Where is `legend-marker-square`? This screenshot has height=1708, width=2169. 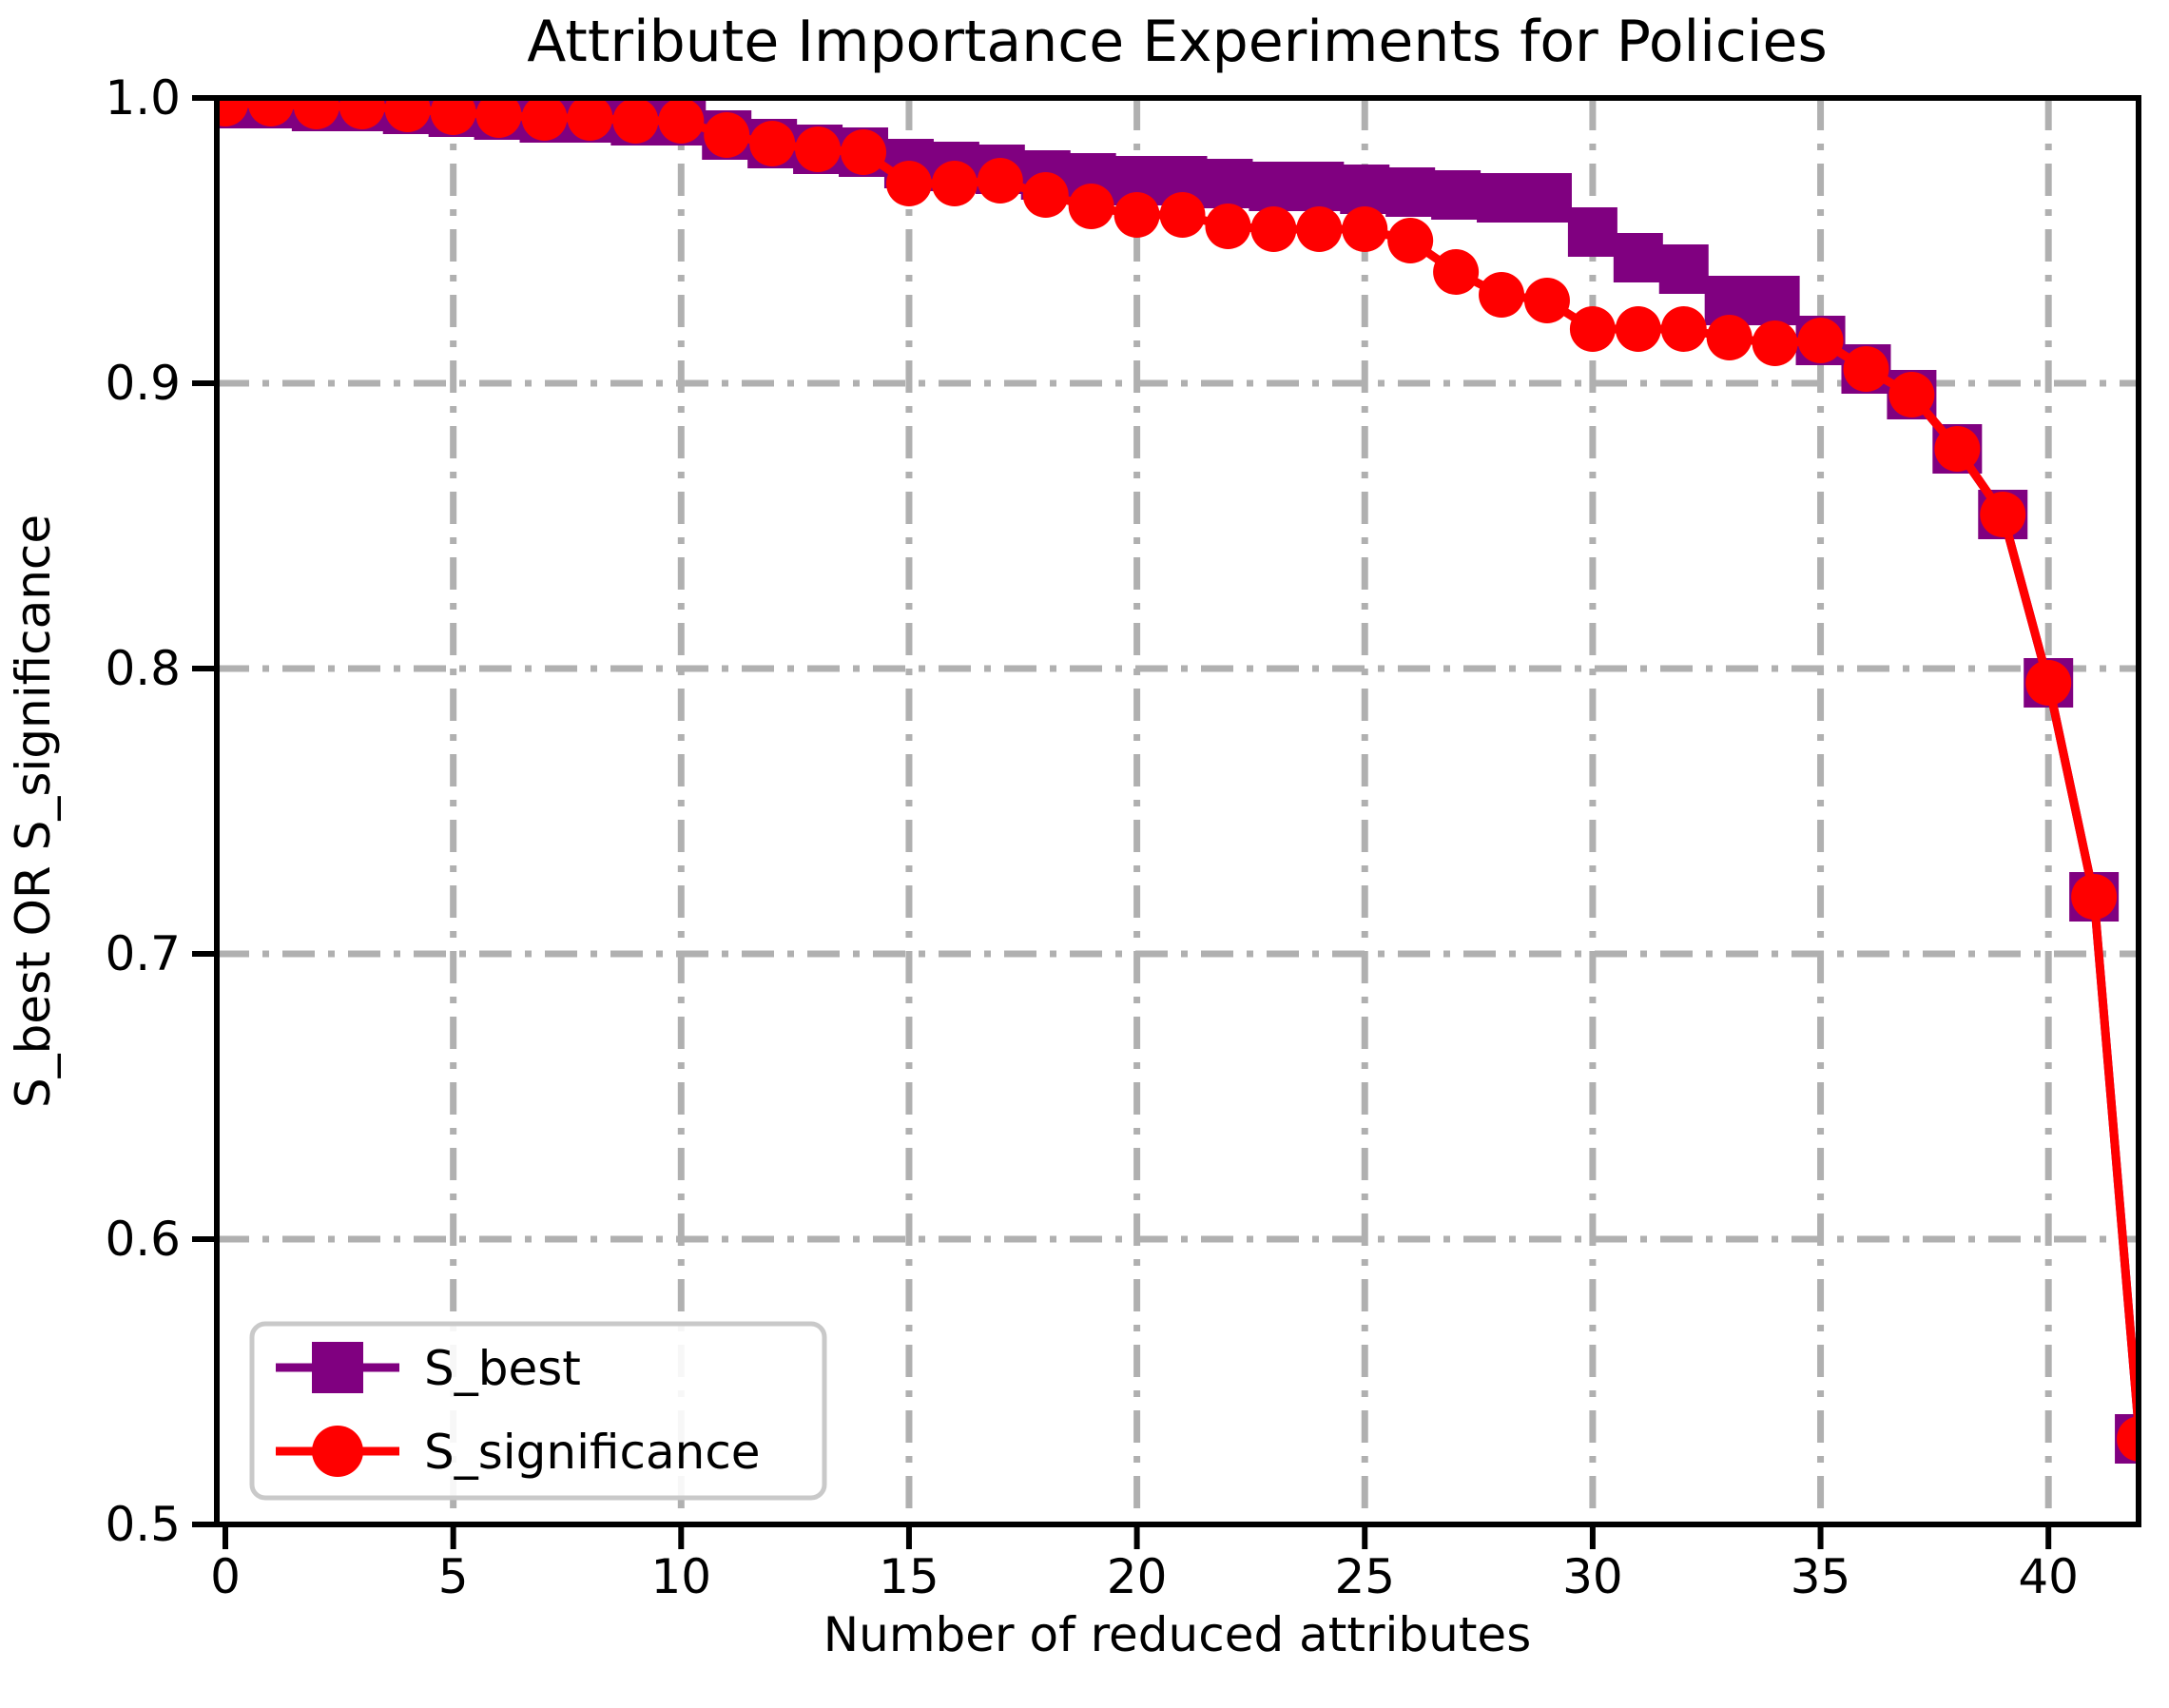
legend-marker-square is located at coordinates (337, 1367).